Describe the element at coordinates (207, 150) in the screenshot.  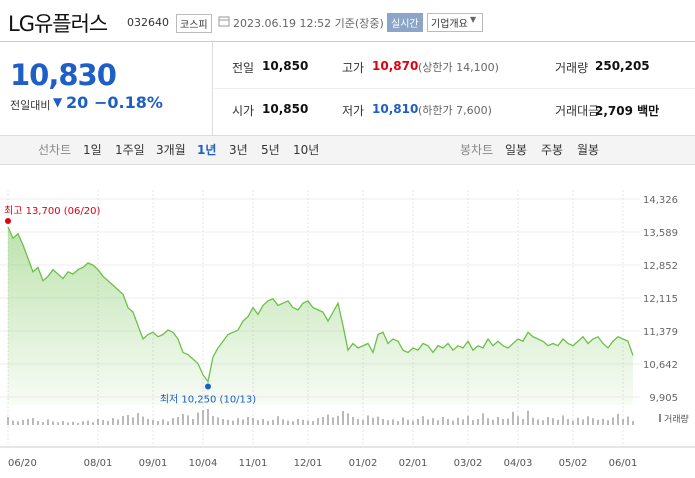
I see `period-tab: 1년` at that location.